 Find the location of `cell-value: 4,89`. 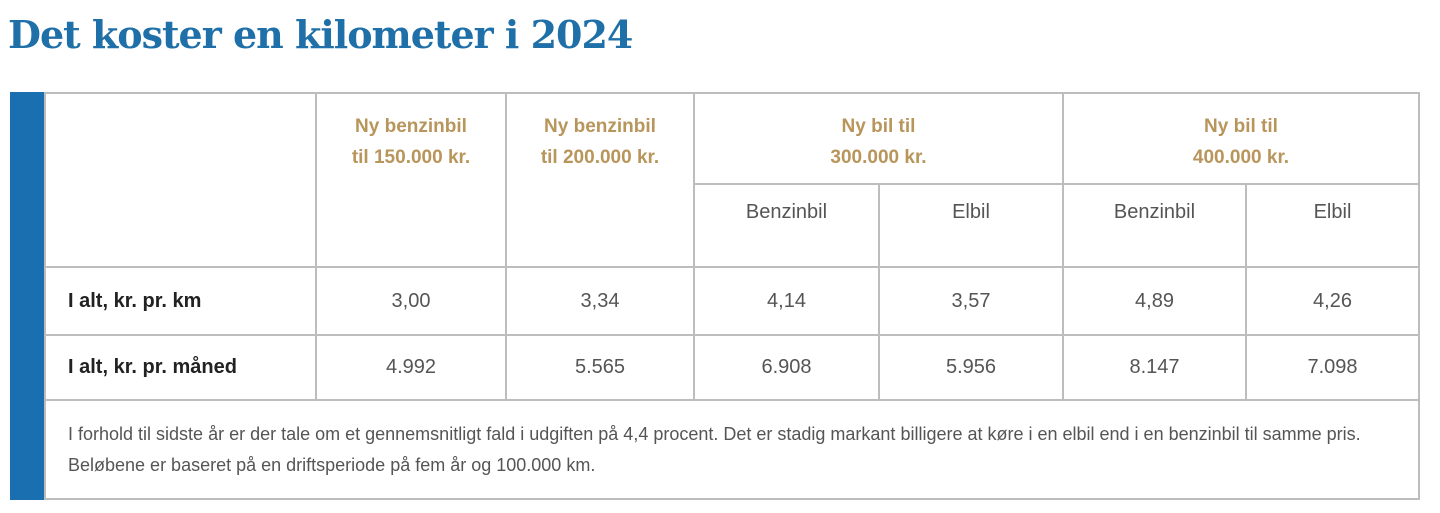

cell-value: 4,89 is located at coordinates (1154, 301).